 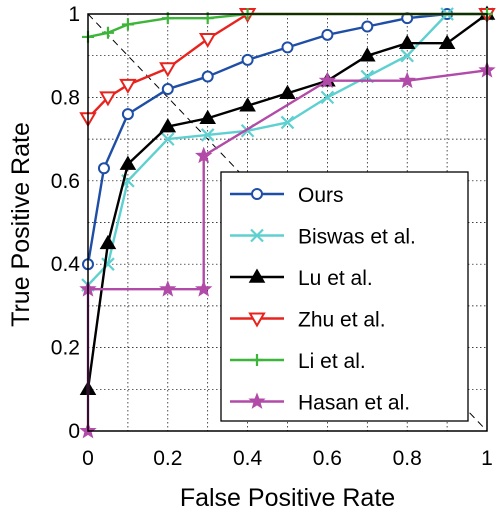 I want to click on y-tick-label: 0.4, so click(x=66, y=264).